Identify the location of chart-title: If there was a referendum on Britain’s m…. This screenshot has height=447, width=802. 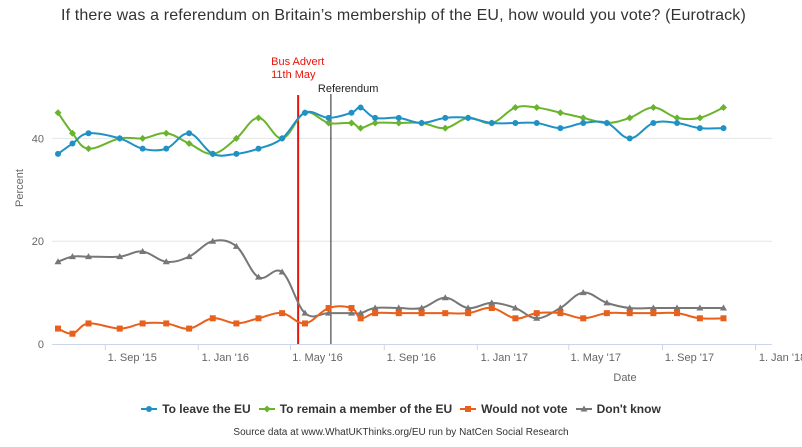
(403, 15).